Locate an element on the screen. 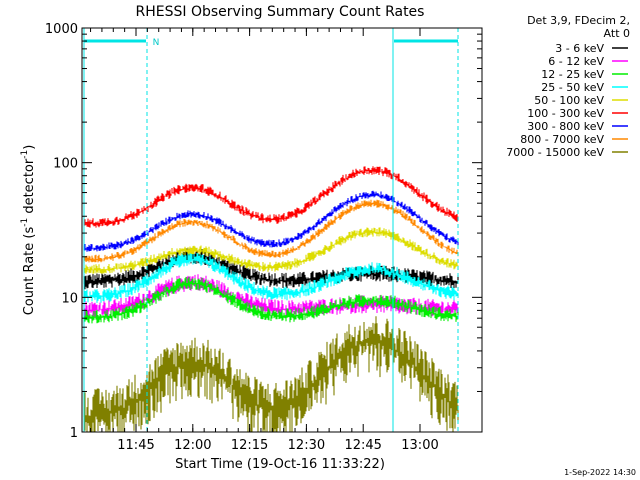  legend-label: 50 - 100 keV is located at coordinates (569, 100).